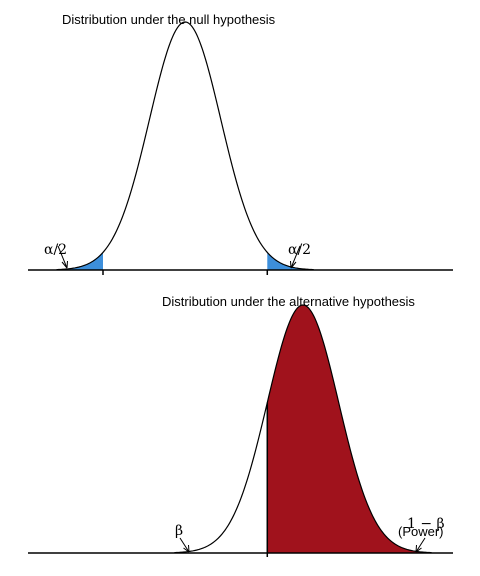  Describe the element at coordinates (426, 524) in the screenshot. I see `one-minus-beta-label: 1 − β` at that location.